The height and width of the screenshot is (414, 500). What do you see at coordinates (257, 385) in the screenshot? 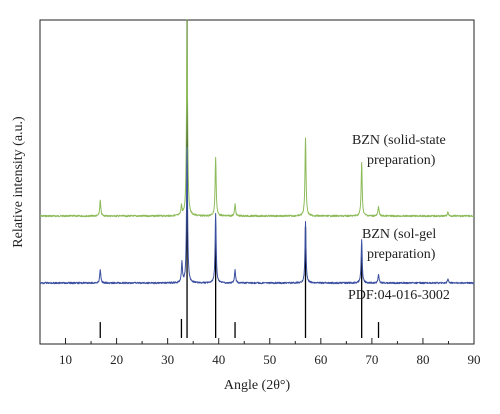
I see `x-axis-title: Angle (2θ°)` at bounding box center [257, 385].